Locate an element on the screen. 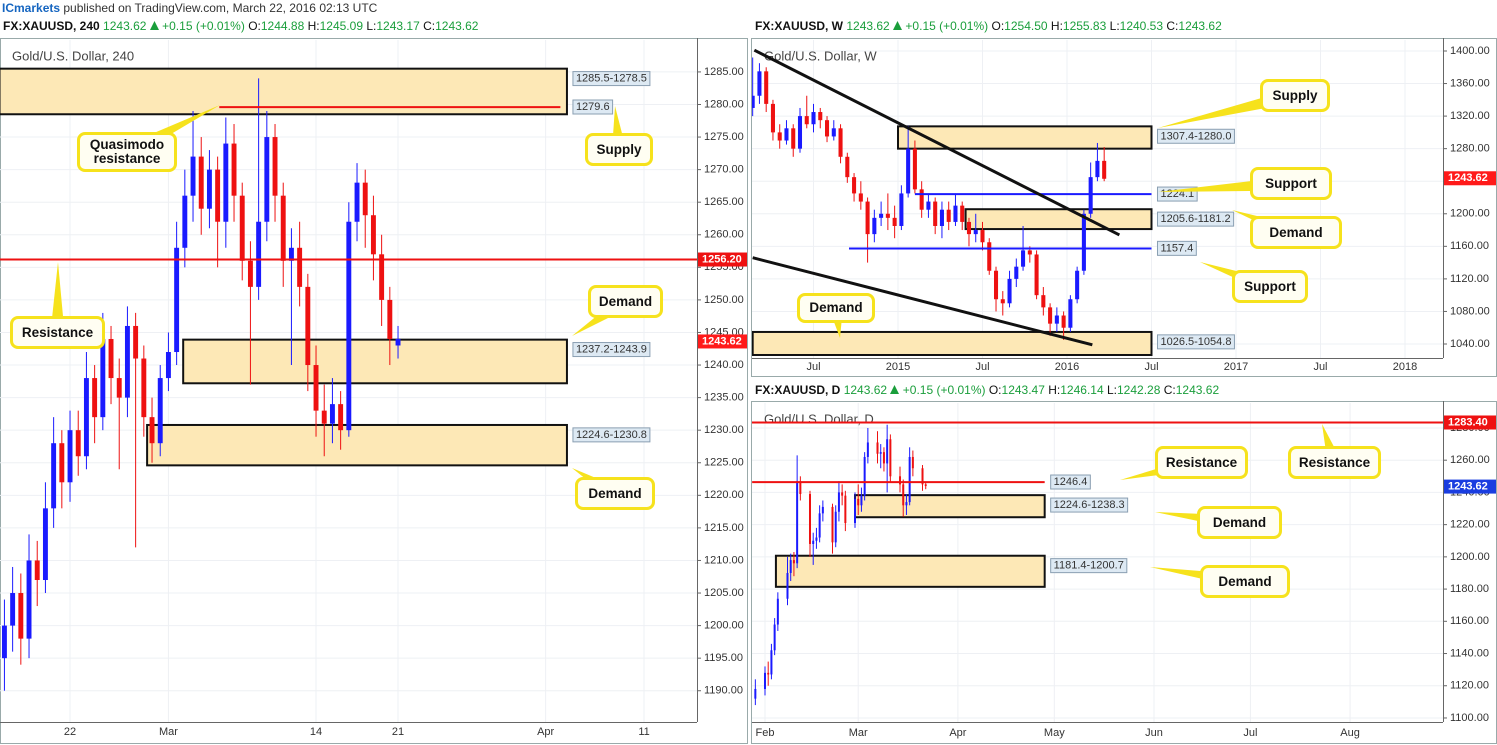  x-tick-label: Mar is located at coordinates (858, 733).